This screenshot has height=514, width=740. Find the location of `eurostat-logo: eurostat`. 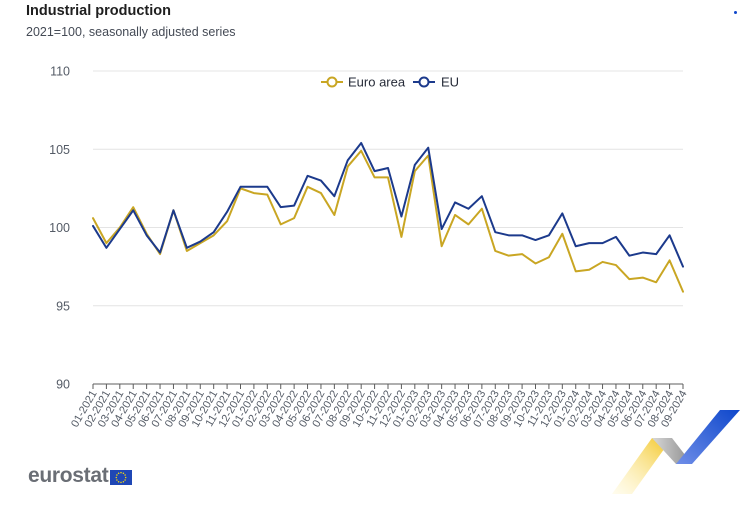

eurostat-logo: eurostat is located at coordinates (80, 476).